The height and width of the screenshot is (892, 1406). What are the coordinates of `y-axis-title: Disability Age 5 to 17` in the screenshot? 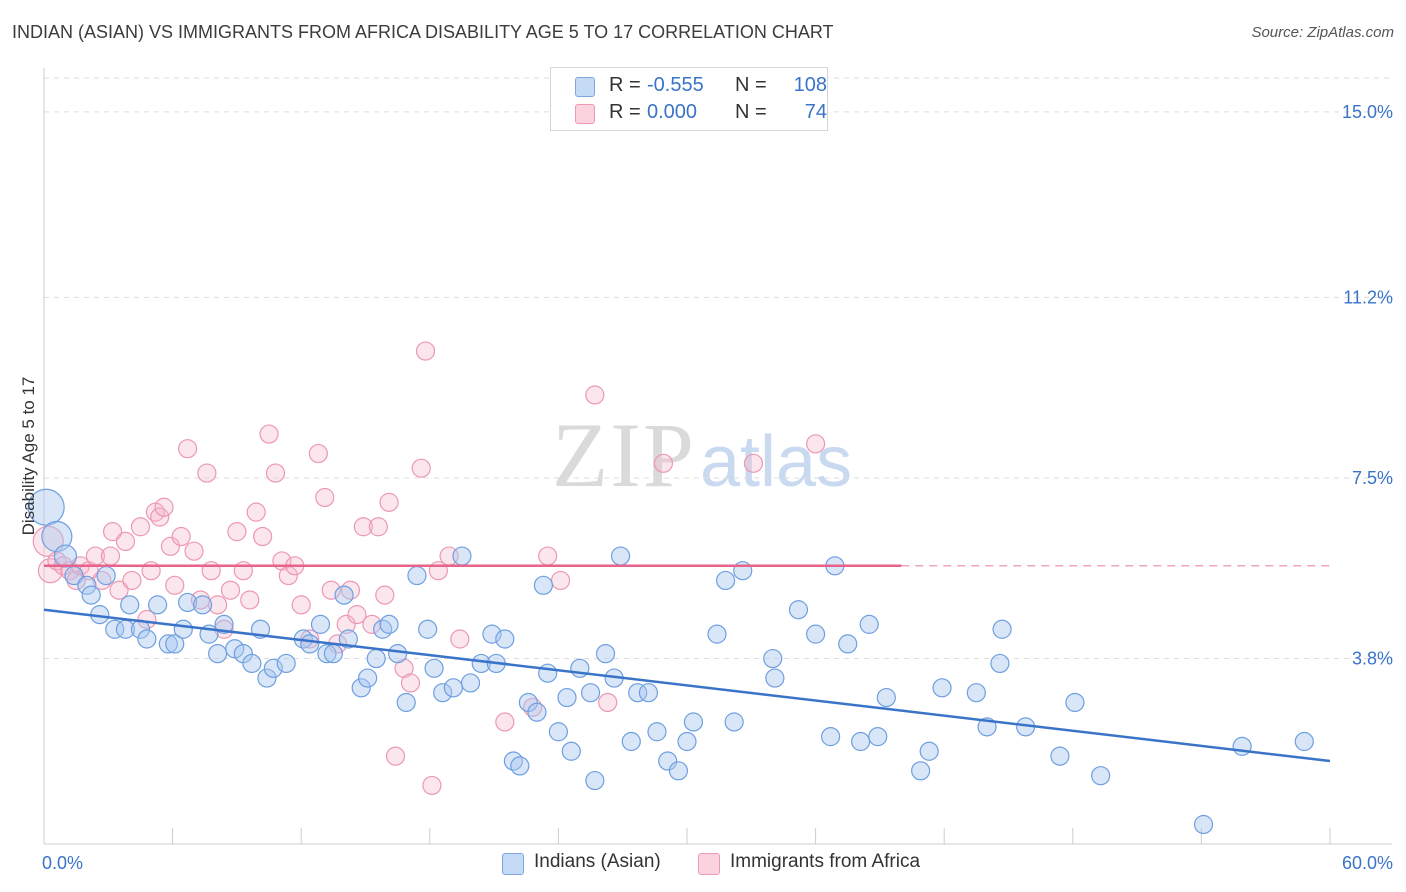 It's located at (28, 456).